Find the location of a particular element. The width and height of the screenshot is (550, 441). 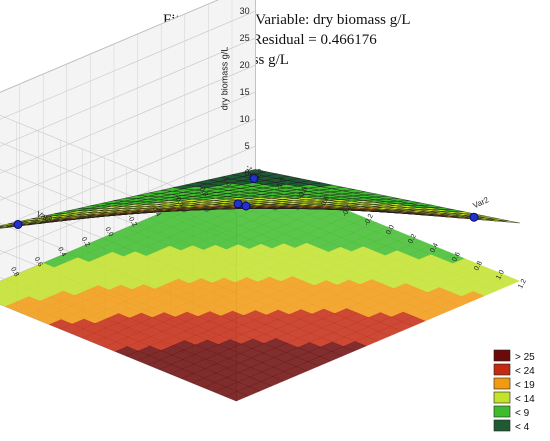

y-tick-label: 0.6 is located at coordinates (38, 262).